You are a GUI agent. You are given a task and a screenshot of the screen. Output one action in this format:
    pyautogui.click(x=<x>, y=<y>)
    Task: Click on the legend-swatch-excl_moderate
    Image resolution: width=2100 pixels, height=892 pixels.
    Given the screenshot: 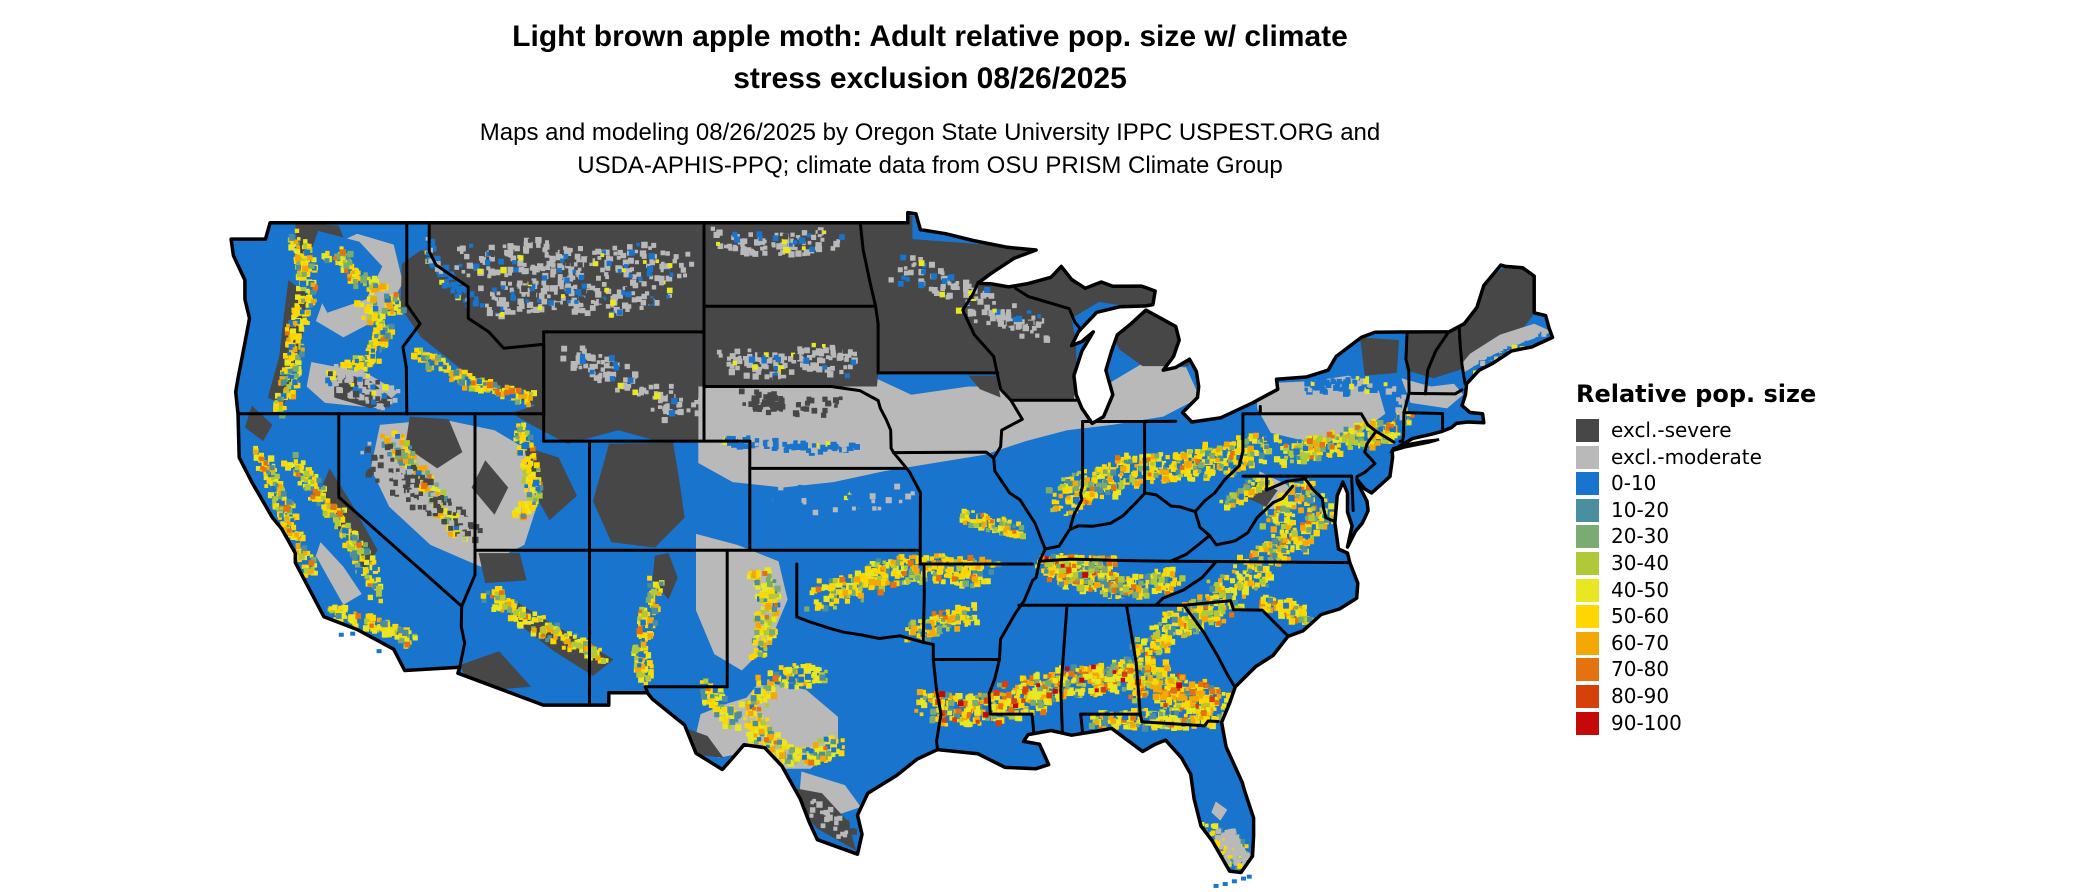 What is the action you would take?
    pyautogui.click(x=1587, y=457)
    